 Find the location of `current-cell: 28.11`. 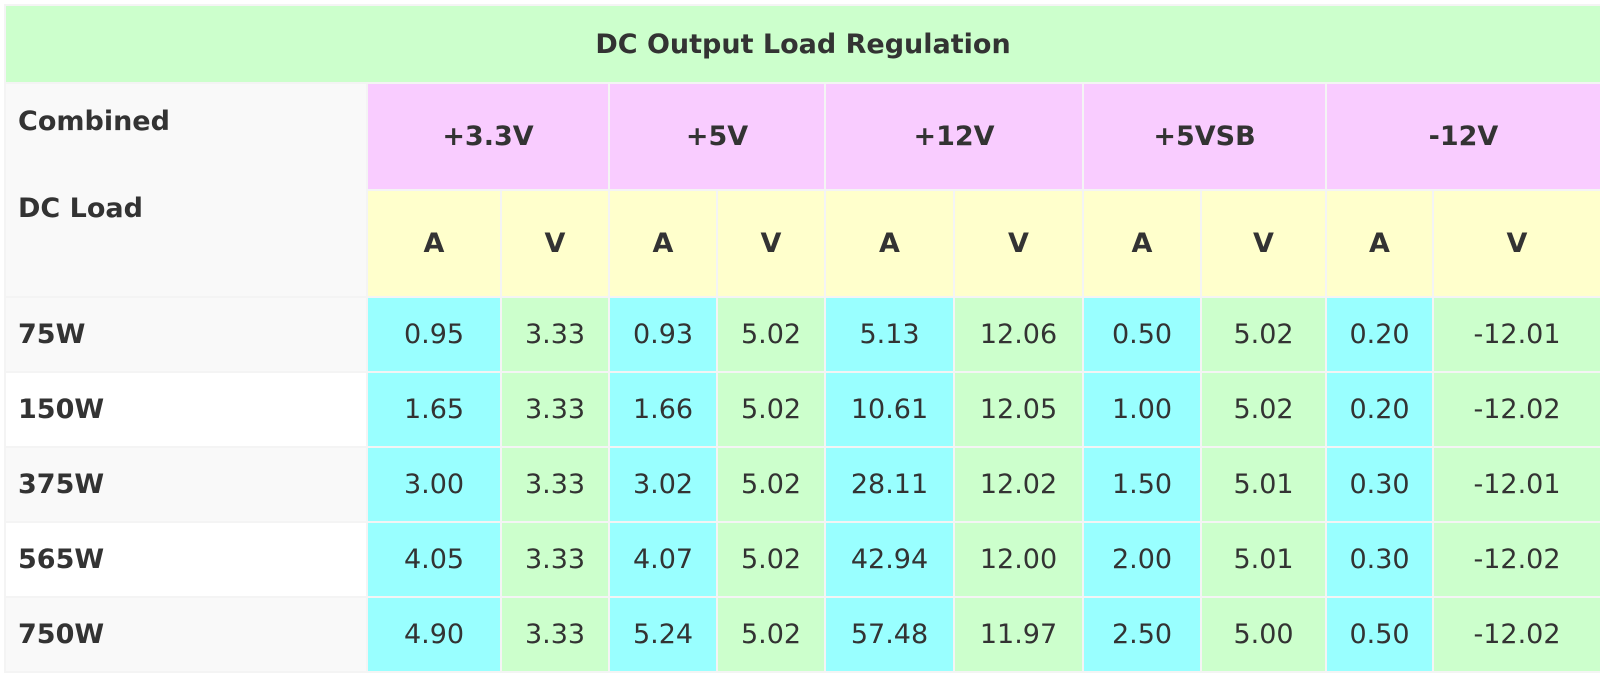

current-cell: 28.11 is located at coordinates (889, 484).